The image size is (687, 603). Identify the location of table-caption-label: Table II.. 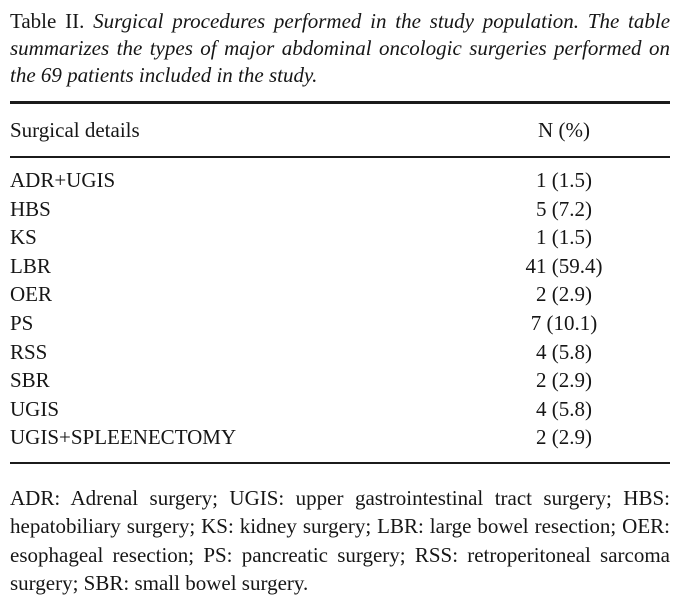
(47, 21).